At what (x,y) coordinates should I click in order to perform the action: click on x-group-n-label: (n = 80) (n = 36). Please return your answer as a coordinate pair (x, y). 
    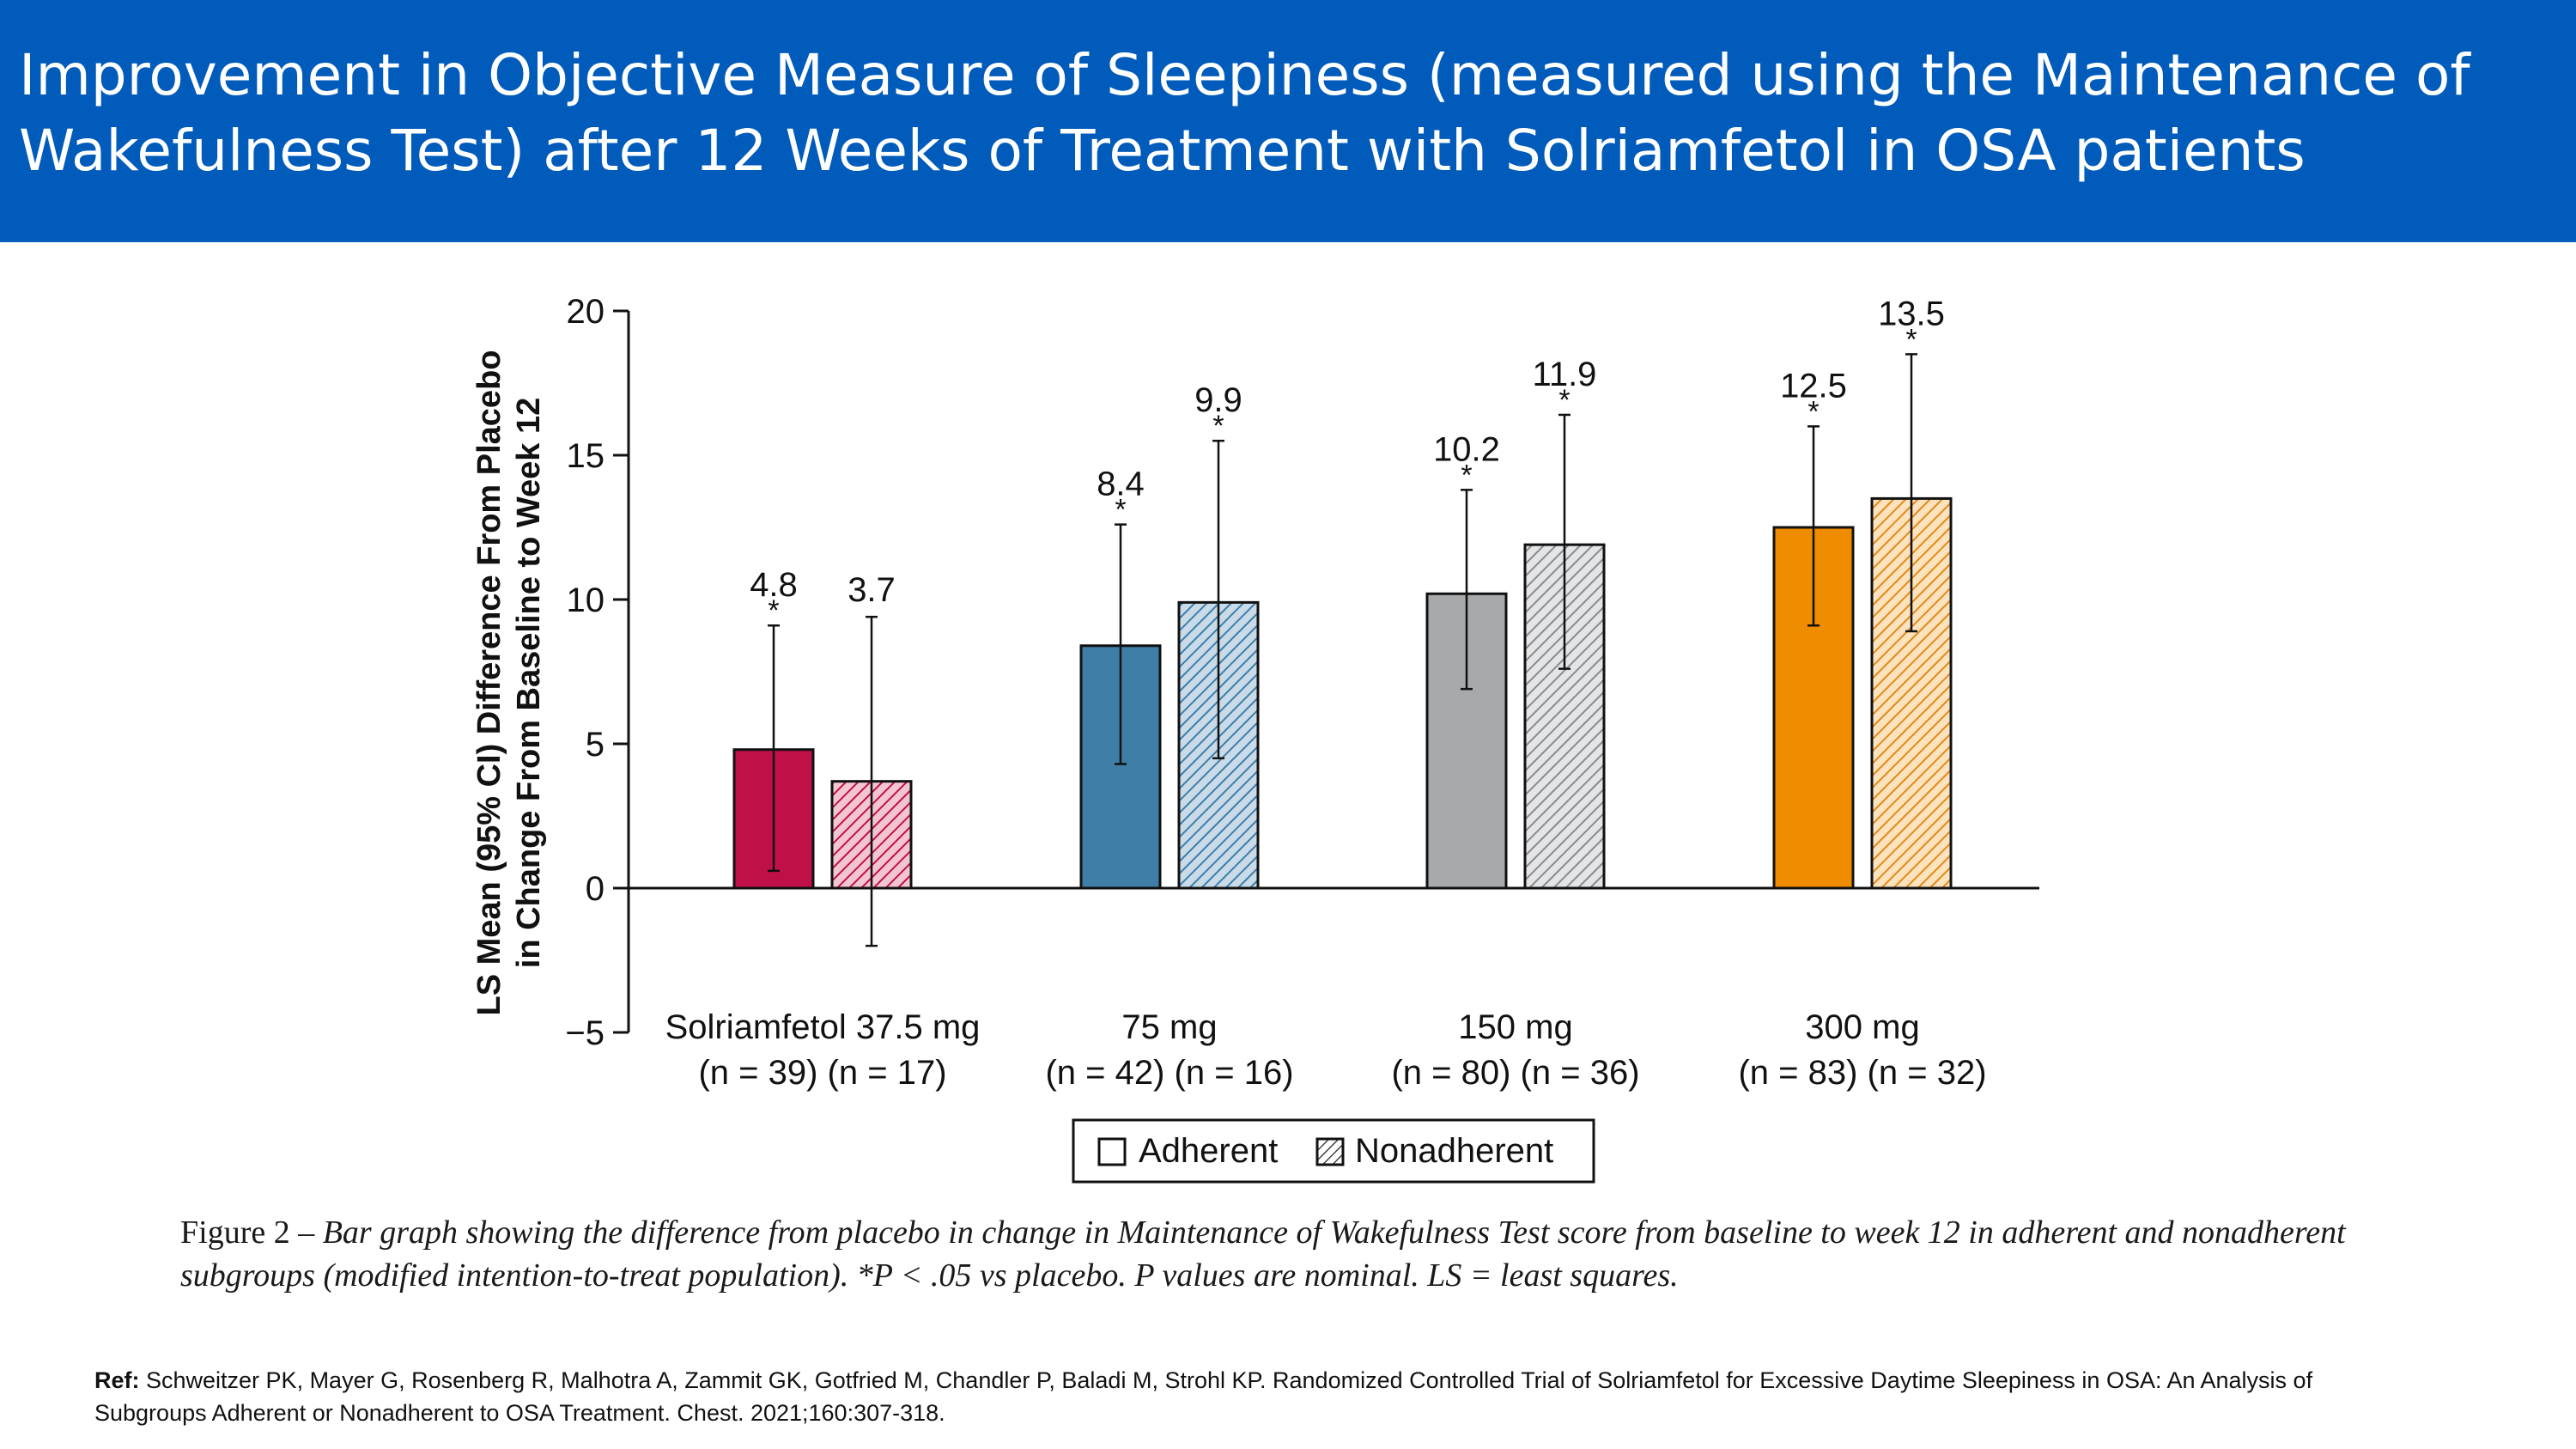
    Looking at the image, I should click on (1515, 1073).